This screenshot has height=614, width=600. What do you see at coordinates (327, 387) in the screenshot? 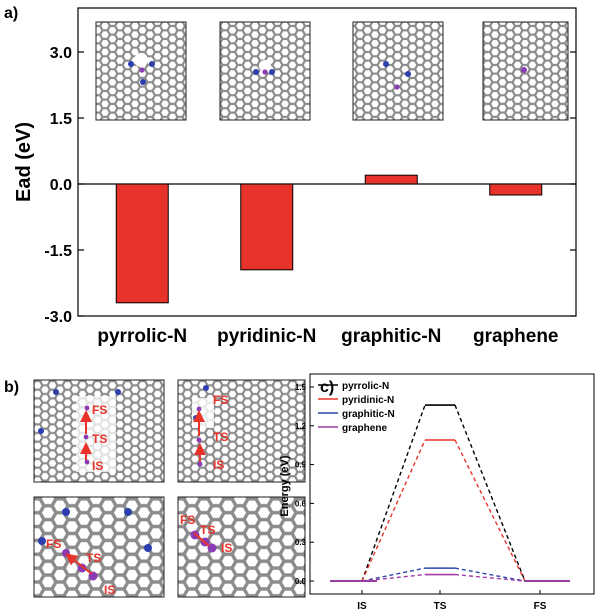
I see `panel-label-c: c)` at bounding box center [327, 387].